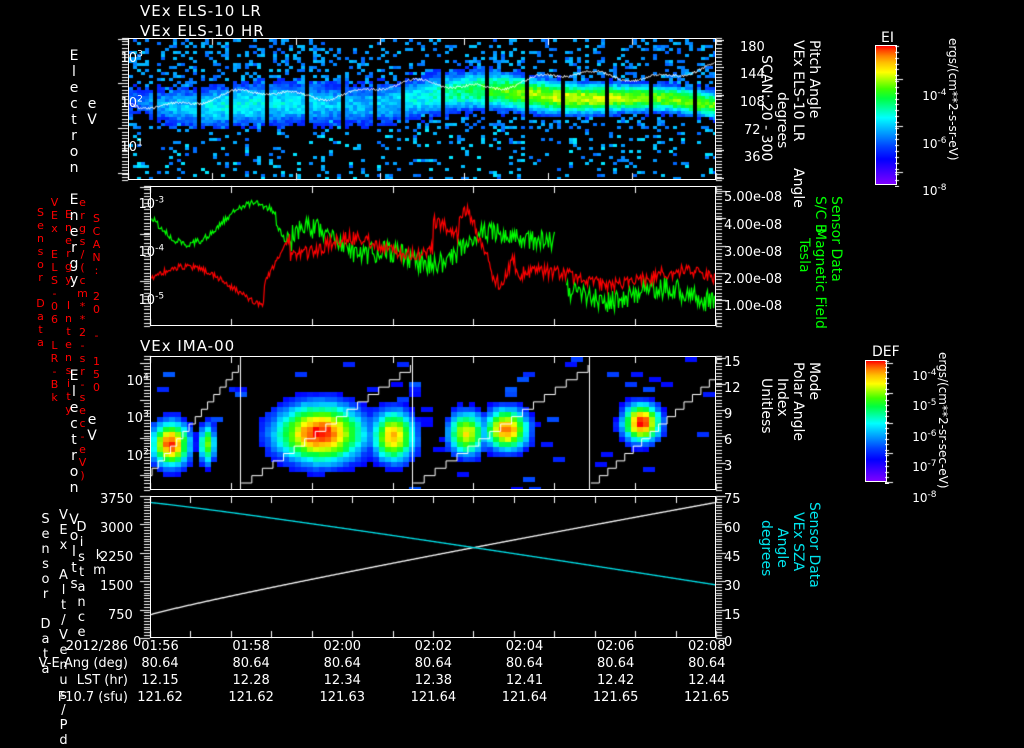 Image resolution: width=1024 pixels, height=748 pixels. I want to click on bottom-row-label-ve-ang: V-E Ang (deg), so click(83, 663).